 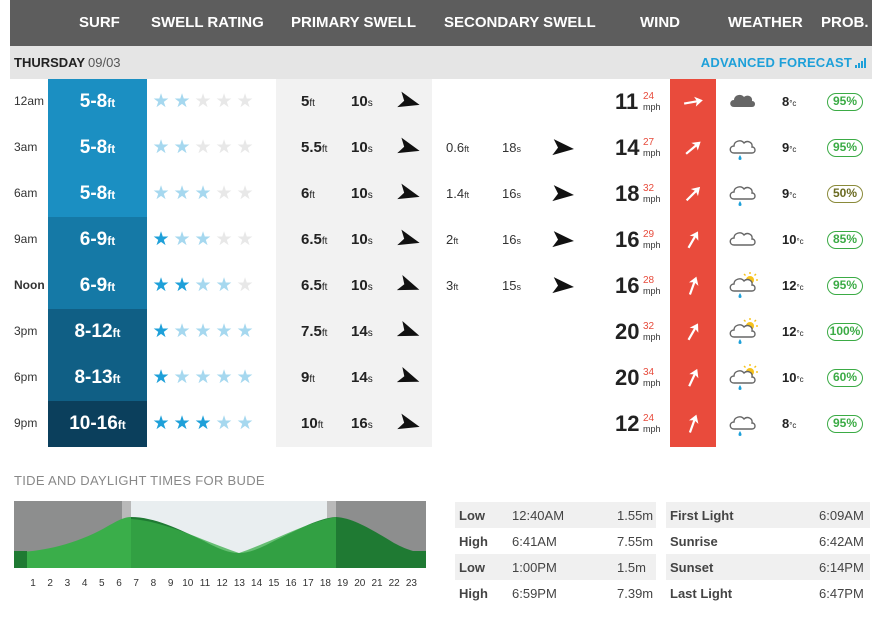 I want to click on tide-time: 1:00PM, so click(x=534, y=567).